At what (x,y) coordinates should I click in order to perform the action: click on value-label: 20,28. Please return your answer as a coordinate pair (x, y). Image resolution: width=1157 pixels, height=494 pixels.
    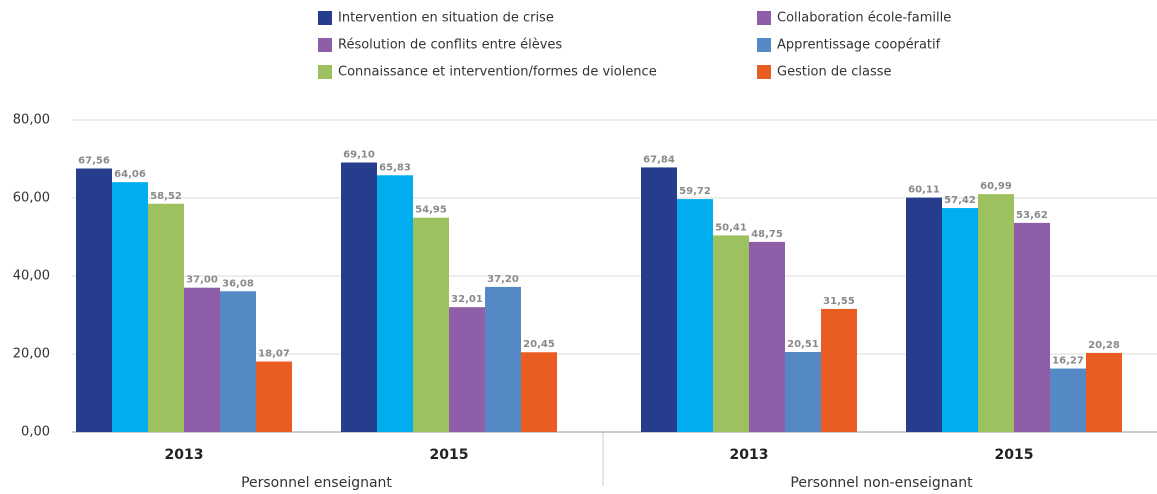
    Looking at the image, I should click on (1104, 345).